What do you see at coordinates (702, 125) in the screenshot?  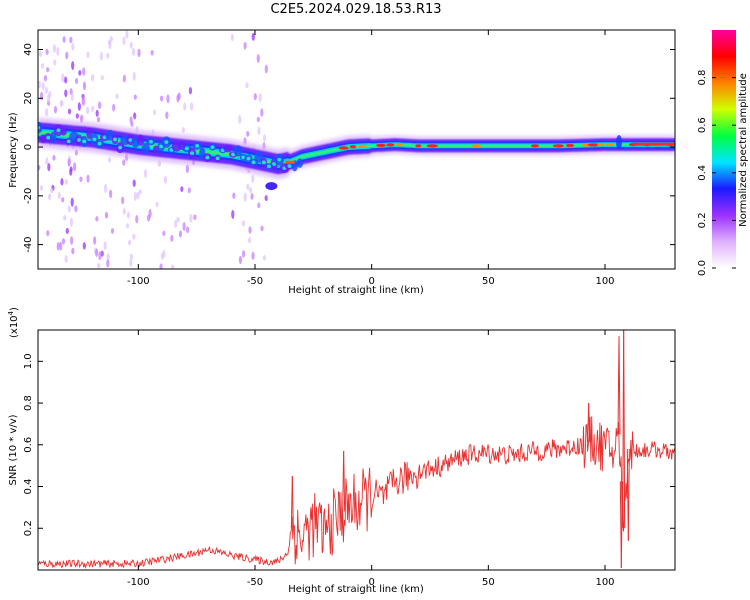 I see `colorbar-tick-label: 0.6` at bounding box center [702, 125].